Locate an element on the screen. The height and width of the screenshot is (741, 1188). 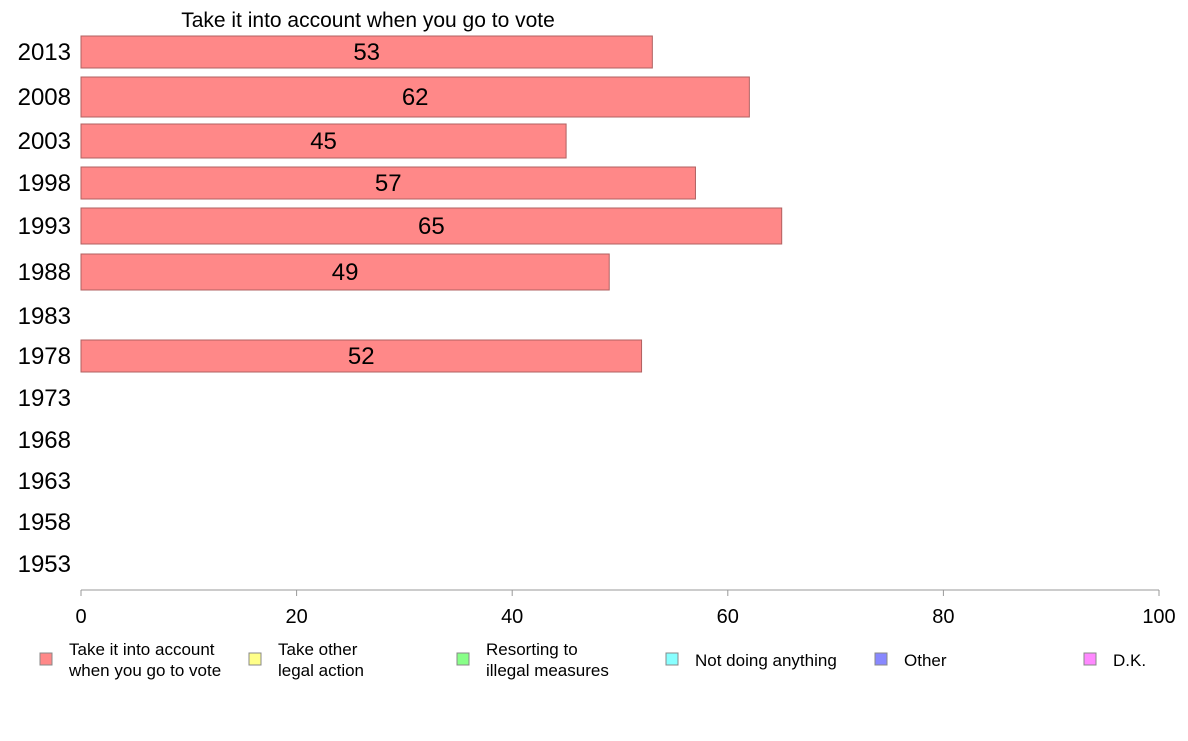
legend-label: Not doing anything is located at coordinates (766, 660).